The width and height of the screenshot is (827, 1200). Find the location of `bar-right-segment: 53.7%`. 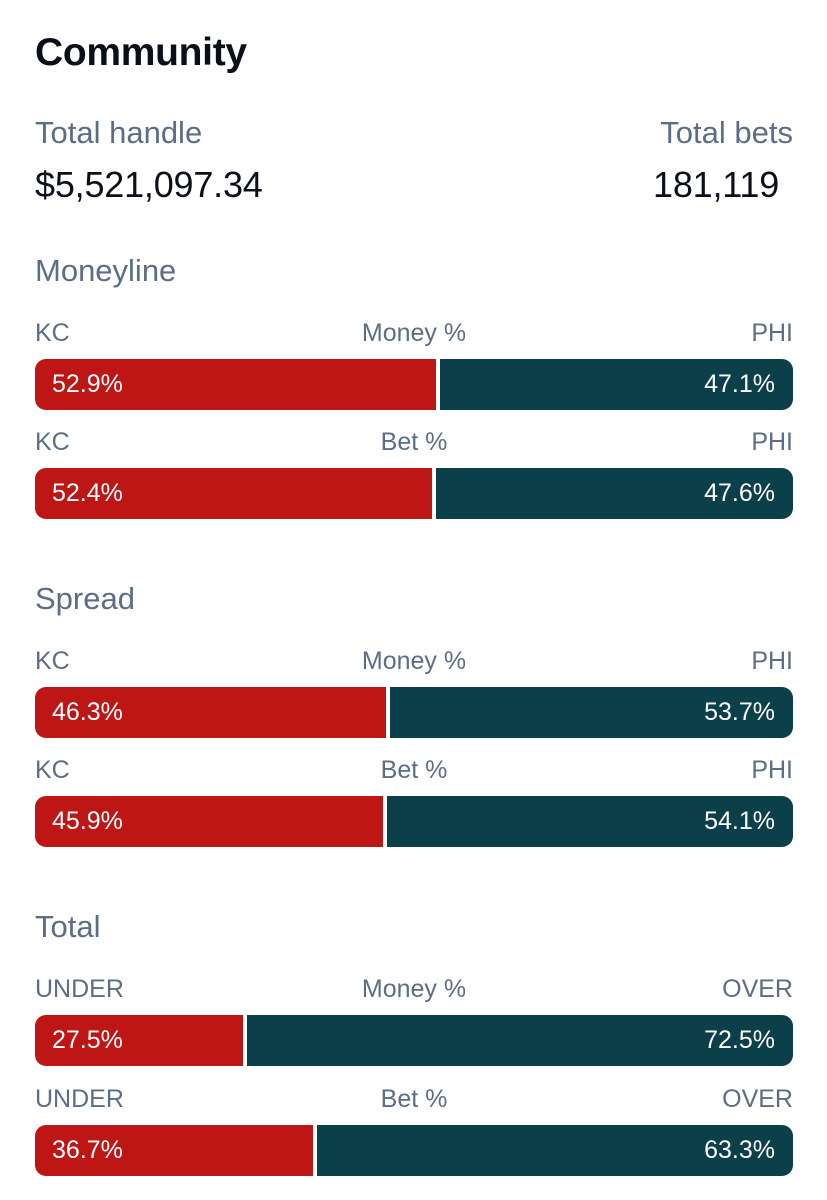

bar-right-segment: 53.7% is located at coordinates (589, 712).